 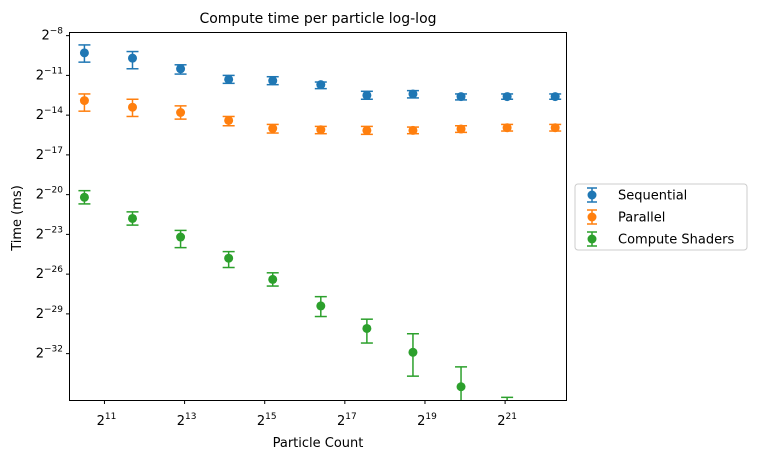 I want to click on y-tick-label: 2−32, so click(x=49, y=353).